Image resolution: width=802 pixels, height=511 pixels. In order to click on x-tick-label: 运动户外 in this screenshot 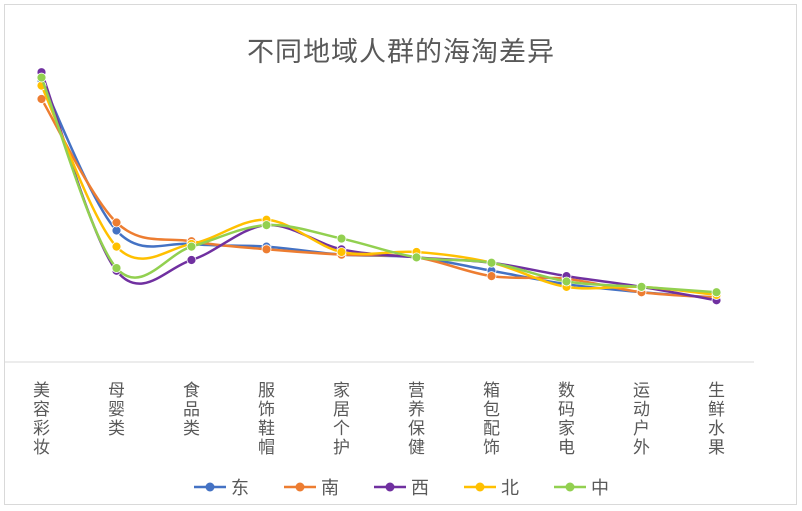, I will do `click(641, 419)`.